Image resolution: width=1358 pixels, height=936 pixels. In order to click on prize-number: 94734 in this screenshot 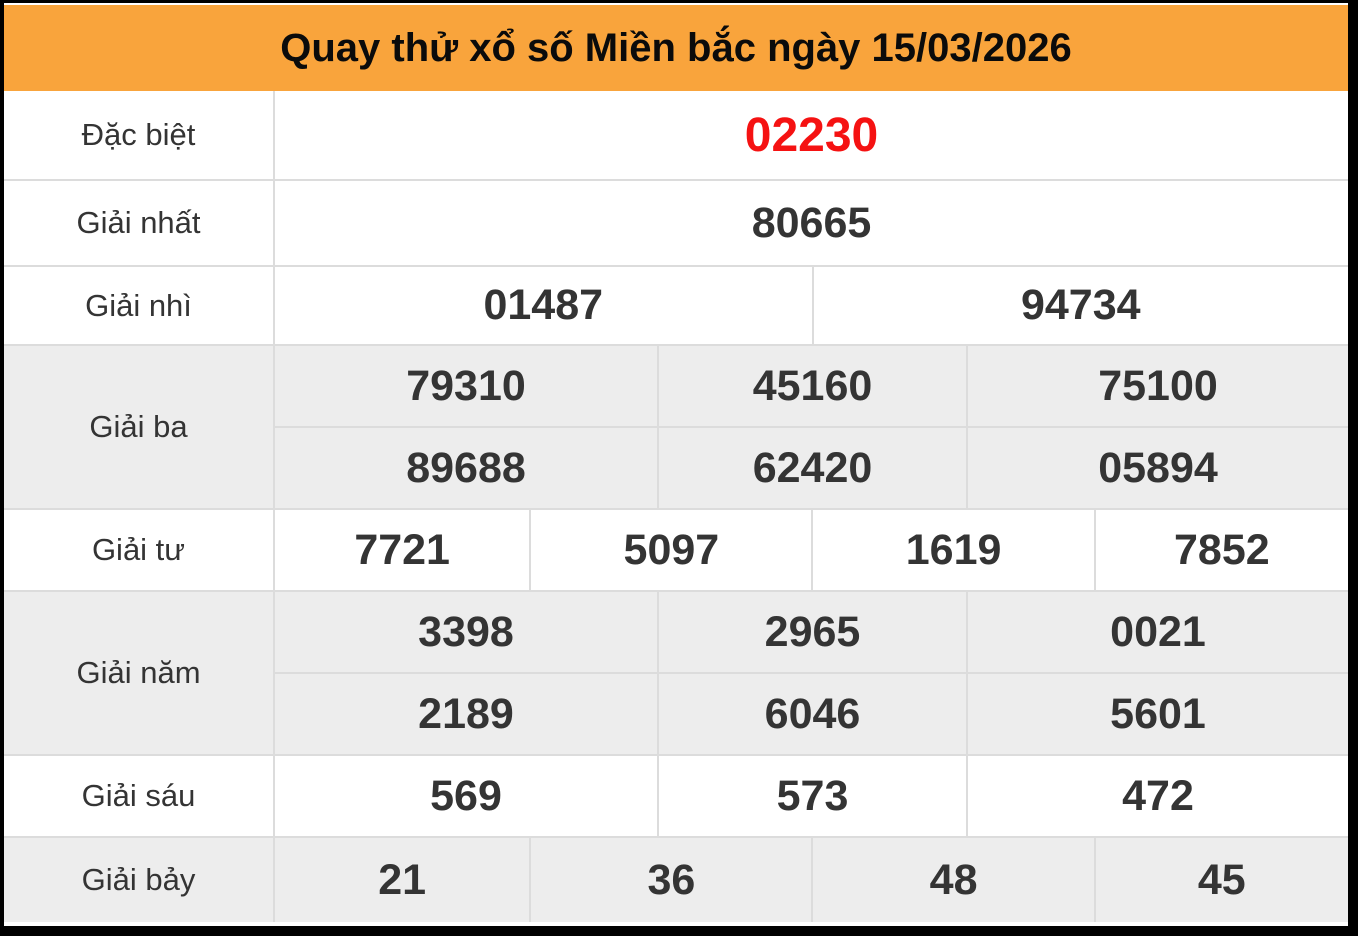, I will do `click(1080, 305)`.